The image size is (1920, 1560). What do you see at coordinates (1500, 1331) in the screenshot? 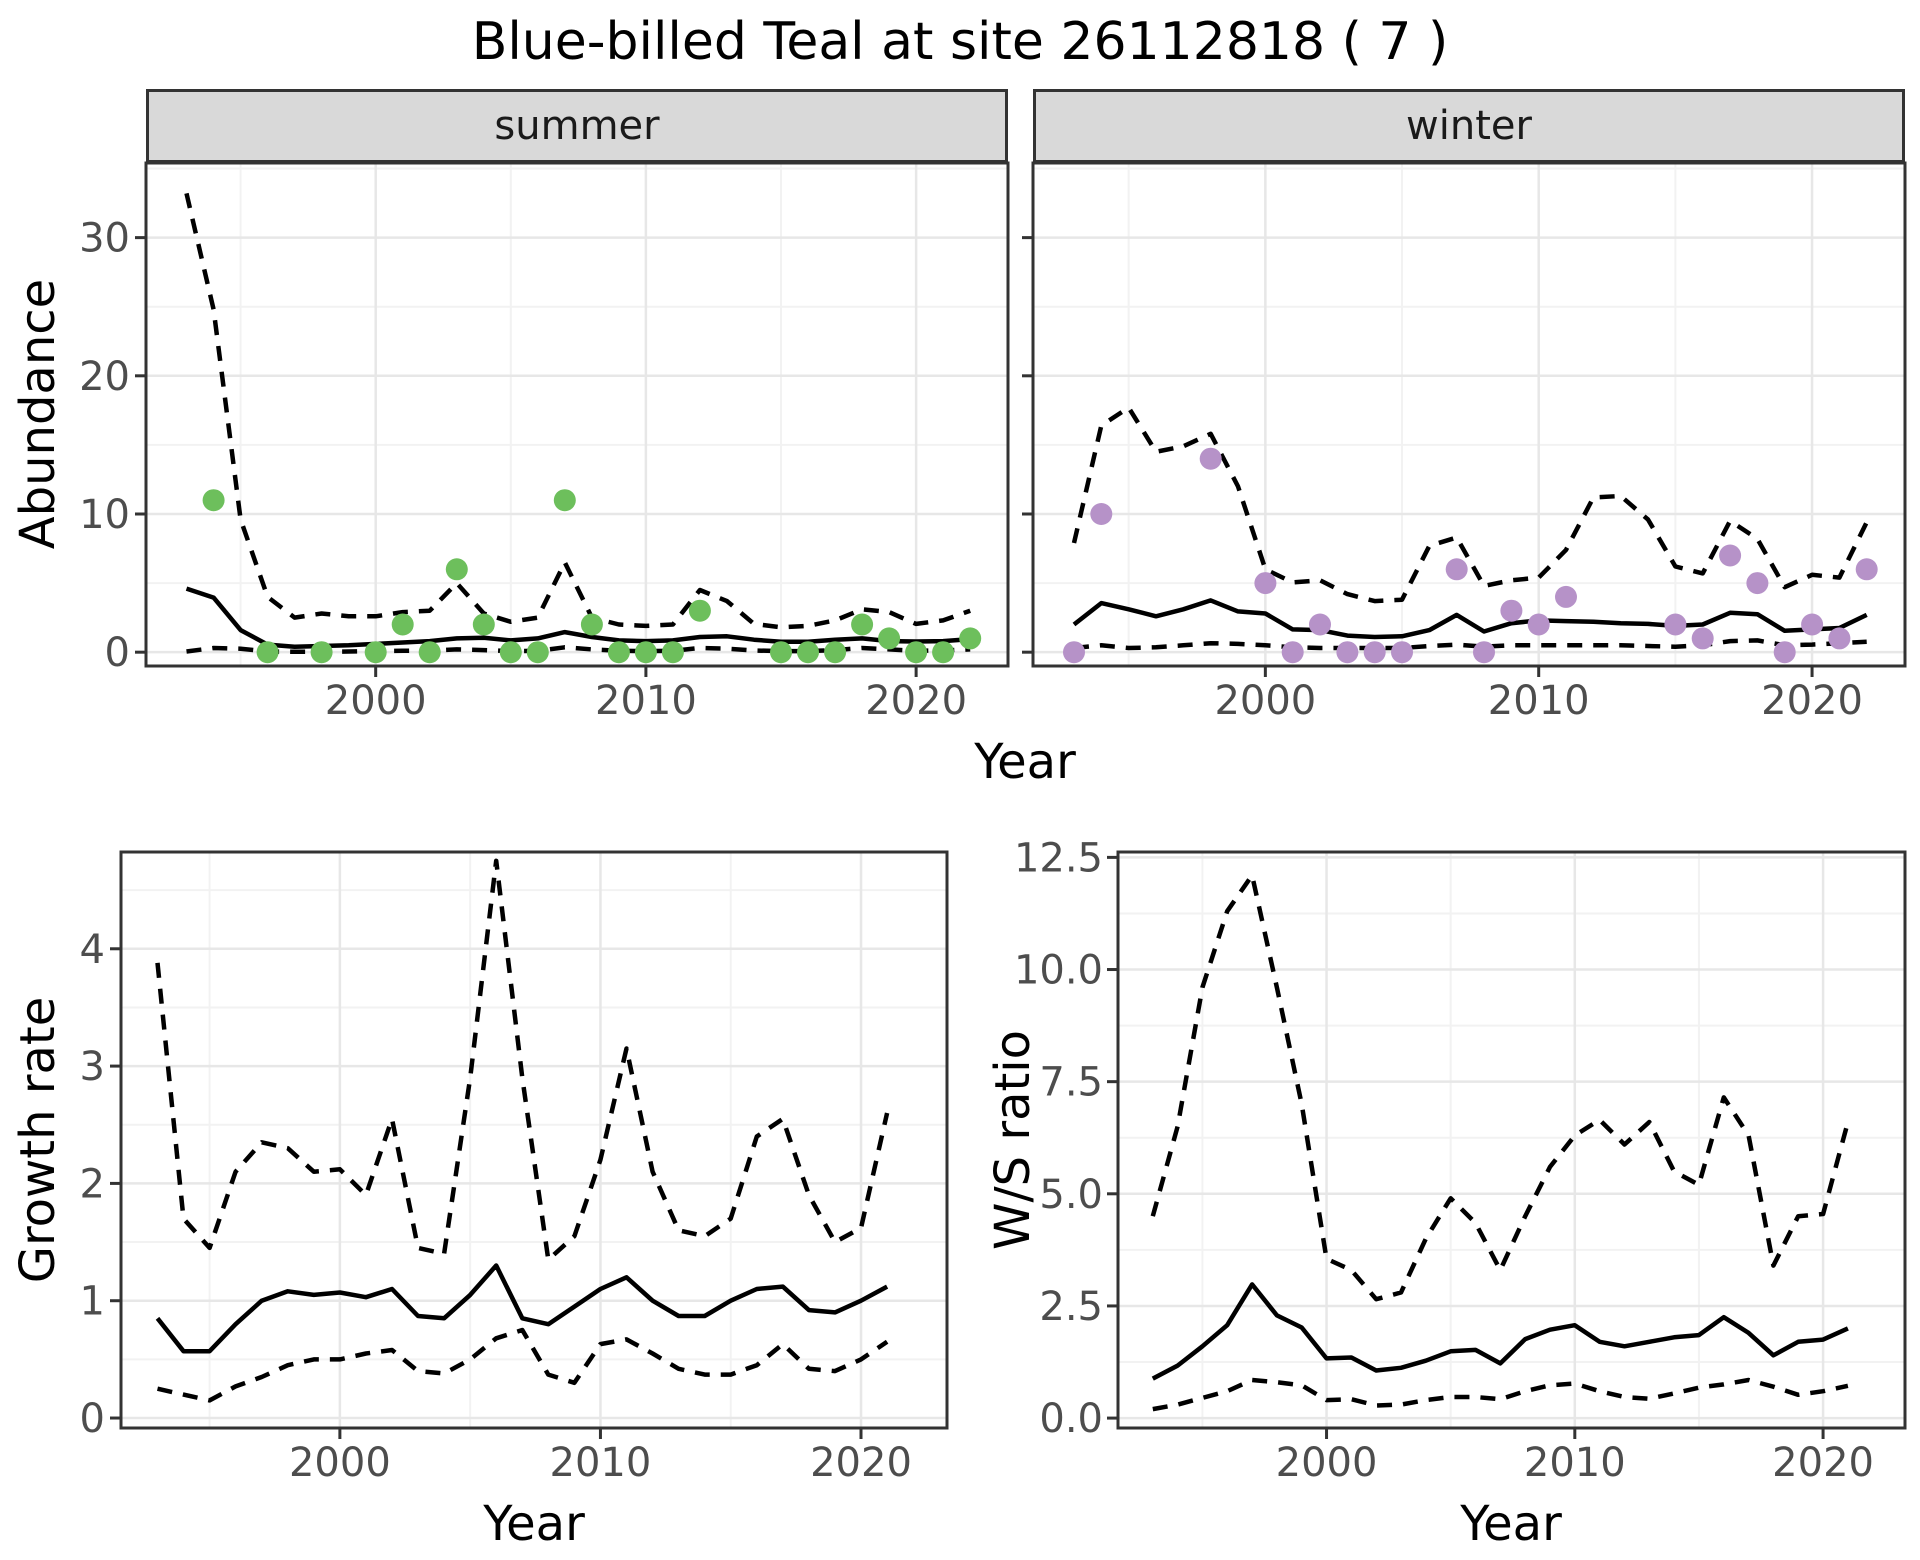
I see `series-line-mean-w-s-ratio` at bounding box center [1500, 1331].